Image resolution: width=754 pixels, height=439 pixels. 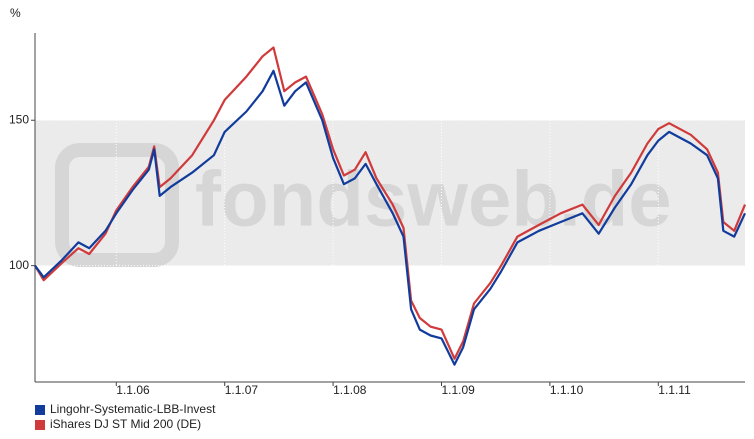 I want to click on x-tick-label: 1.1.11, so click(x=674, y=390).